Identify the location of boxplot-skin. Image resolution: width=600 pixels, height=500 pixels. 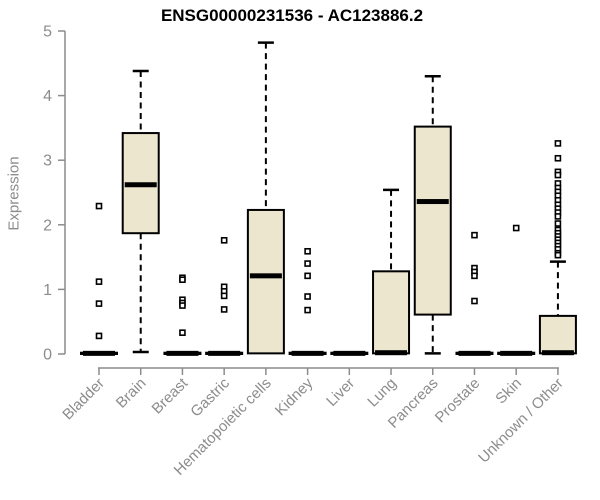
(516, 290).